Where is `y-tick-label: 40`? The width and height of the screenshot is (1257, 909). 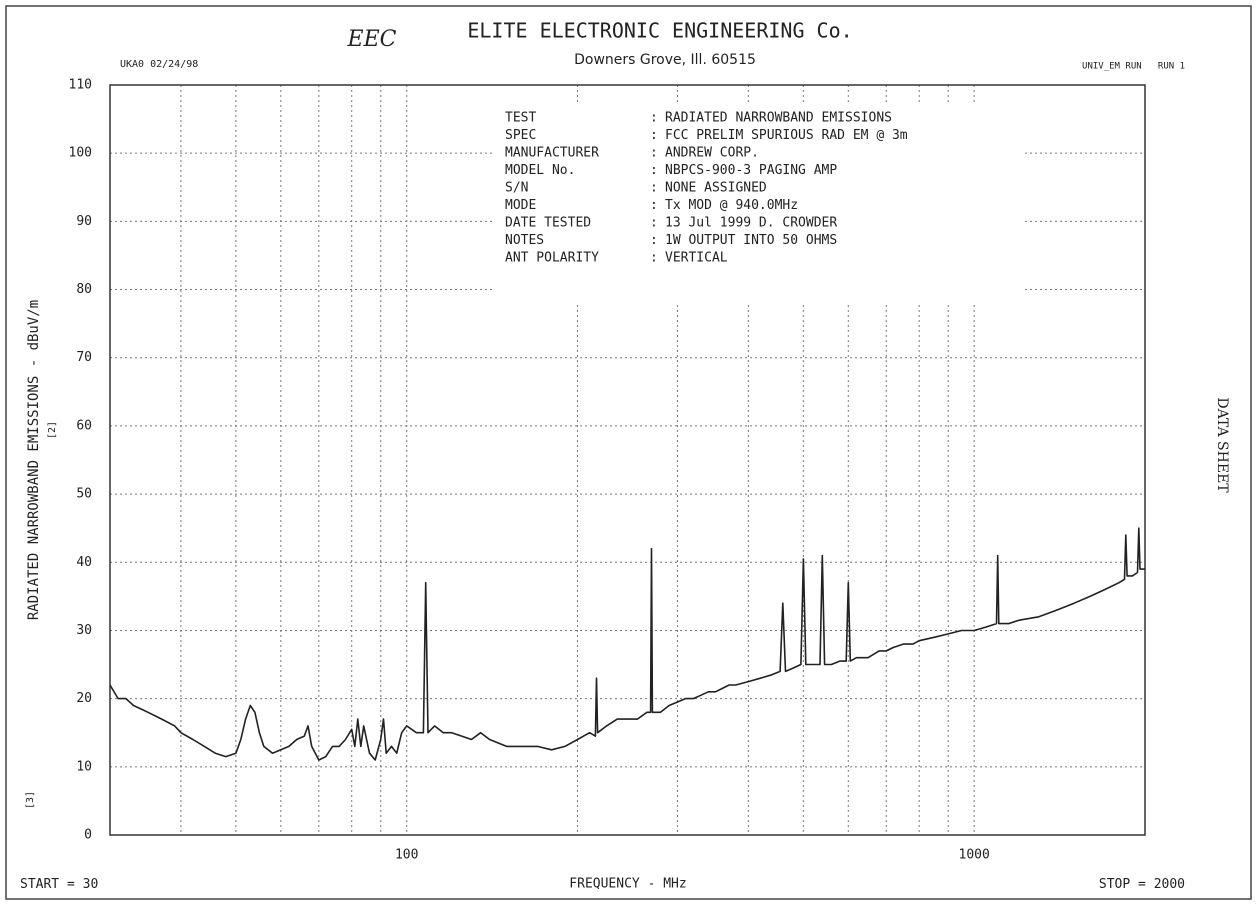 y-tick-label: 40 is located at coordinates (84, 562).